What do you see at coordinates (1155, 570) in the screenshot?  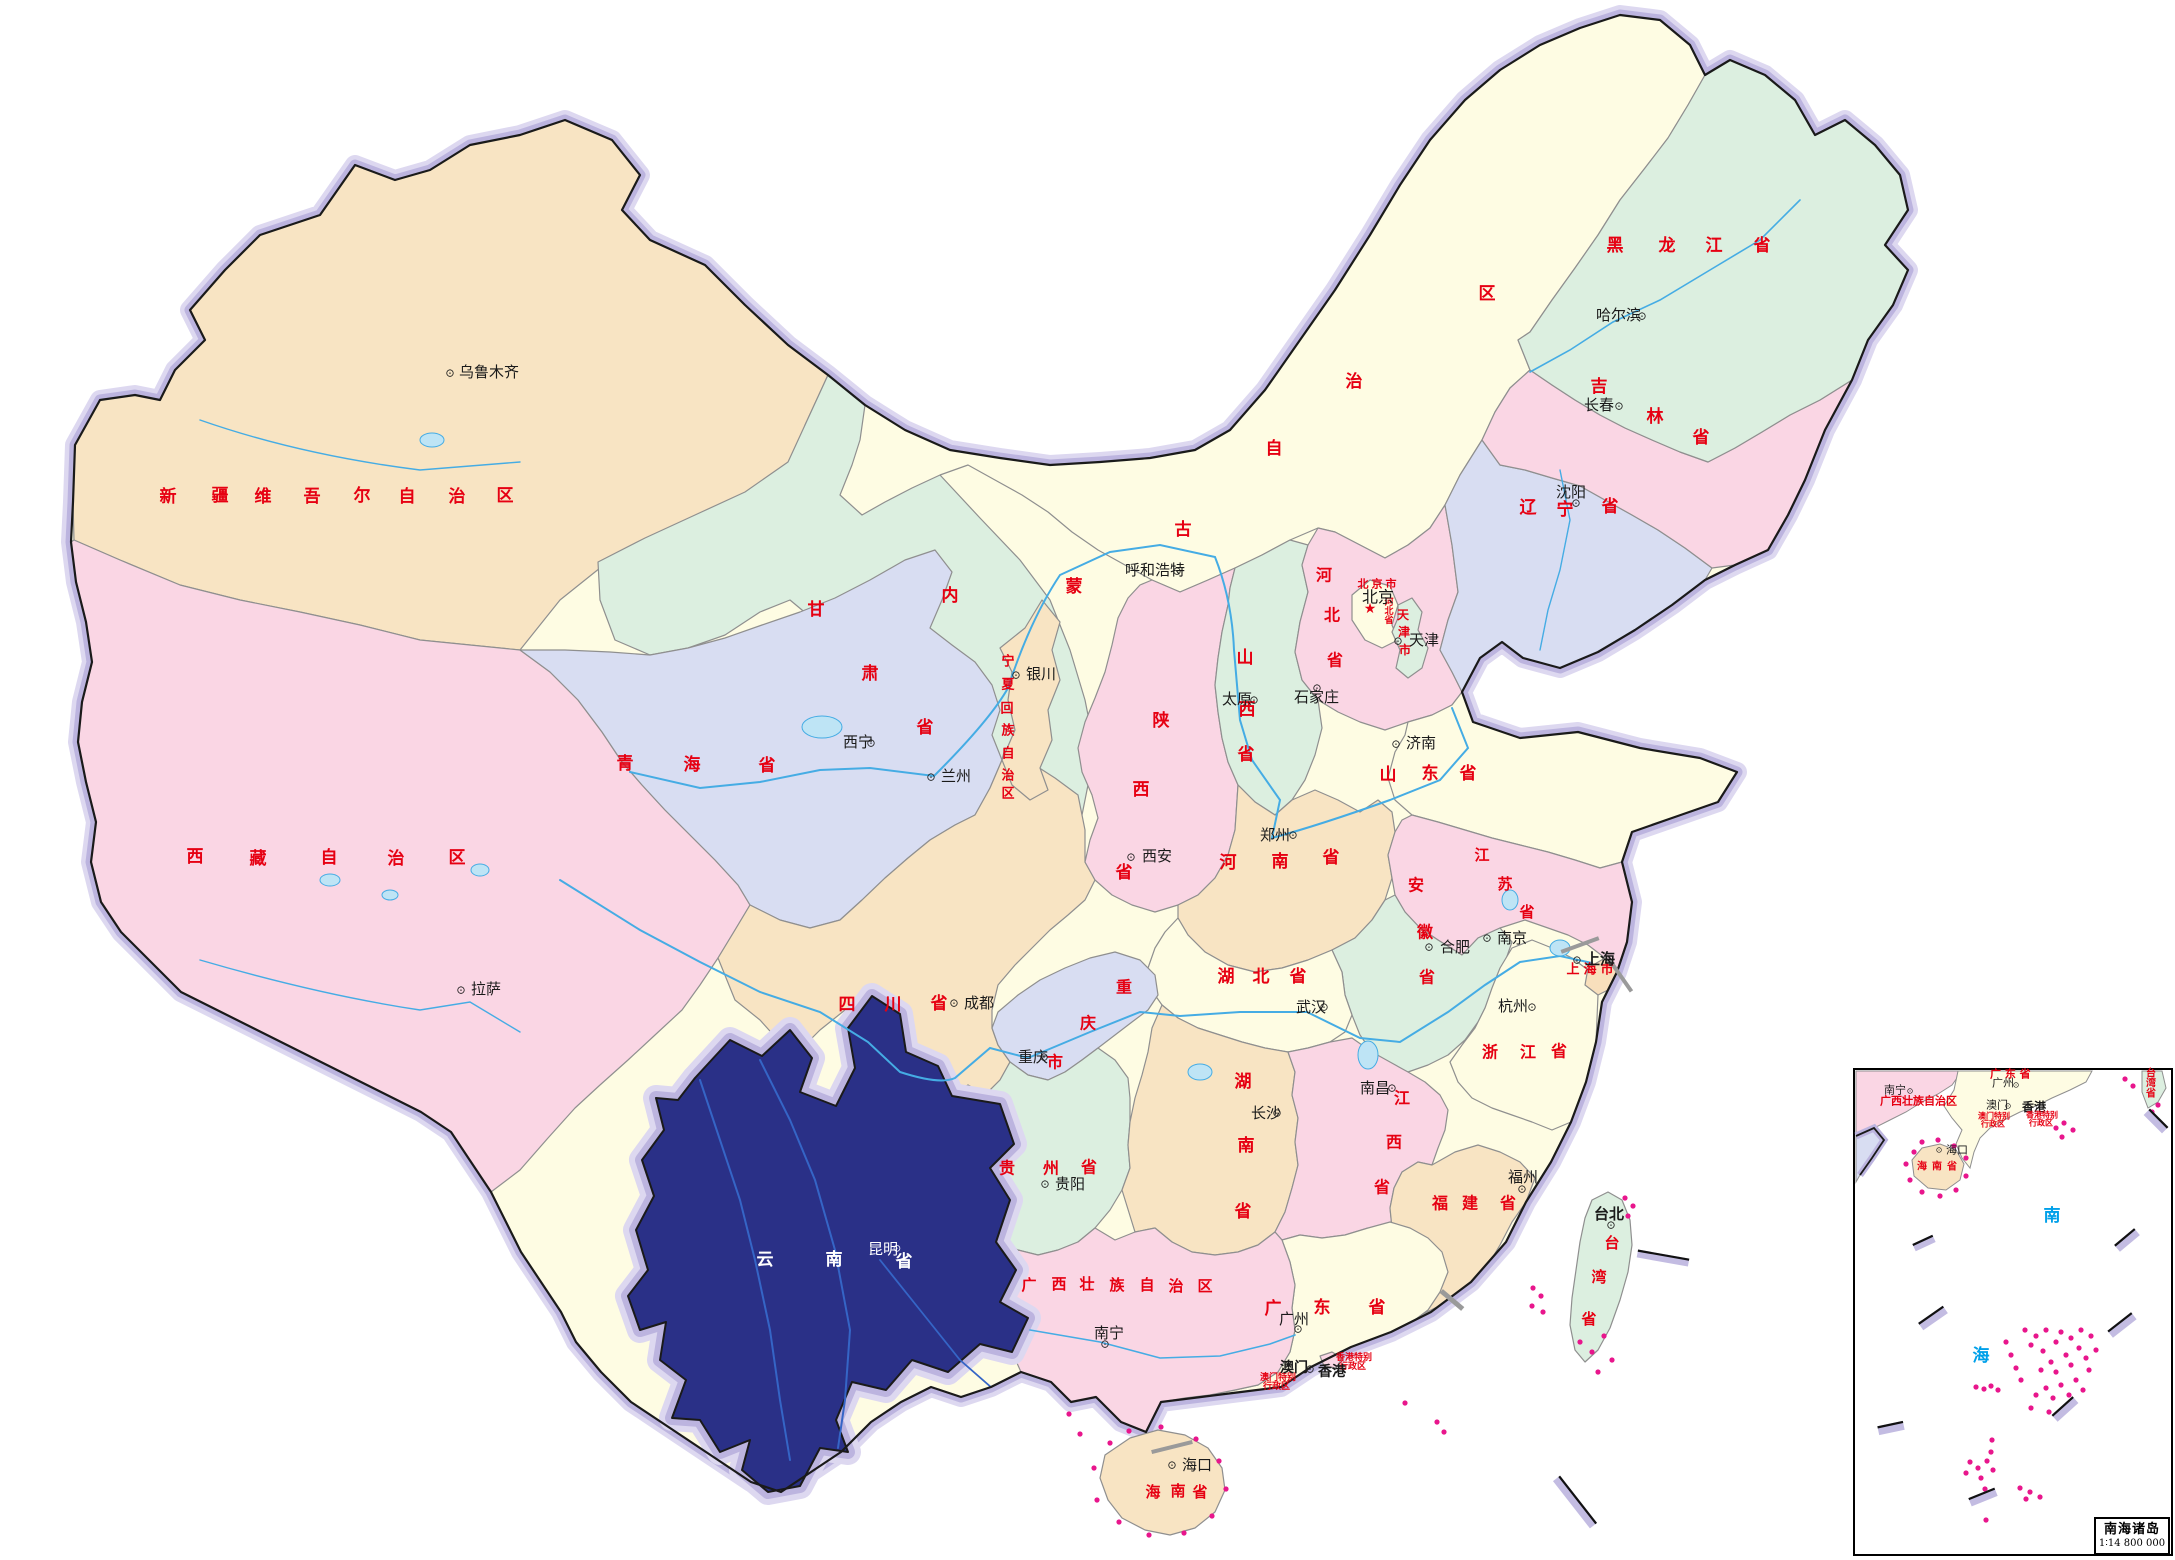 I see `map-label: 呼和浩特` at bounding box center [1155, 570].